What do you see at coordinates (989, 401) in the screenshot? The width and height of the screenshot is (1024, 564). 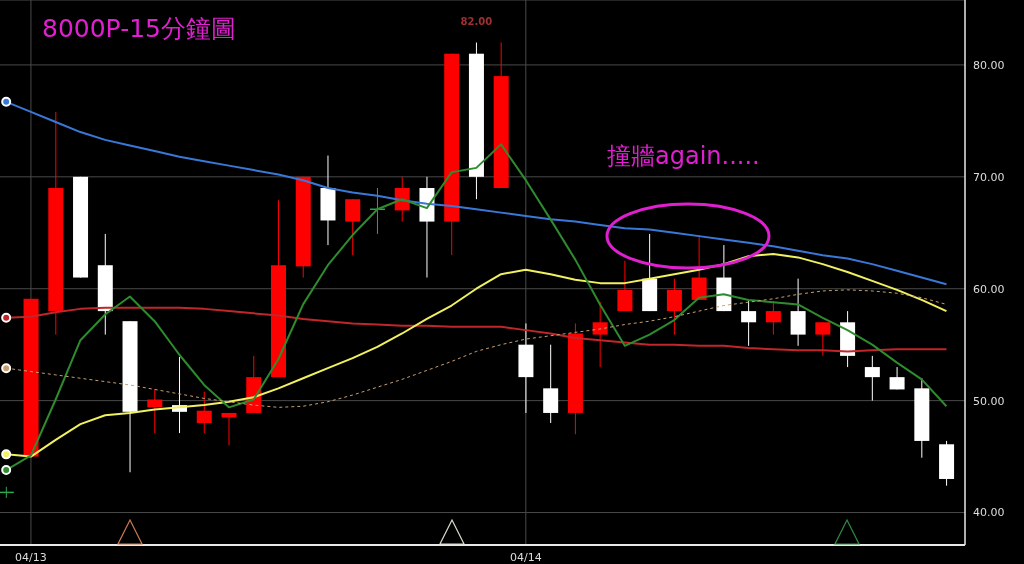 I see `y-tick-label: 50.00` at bounding box center [989, 401].